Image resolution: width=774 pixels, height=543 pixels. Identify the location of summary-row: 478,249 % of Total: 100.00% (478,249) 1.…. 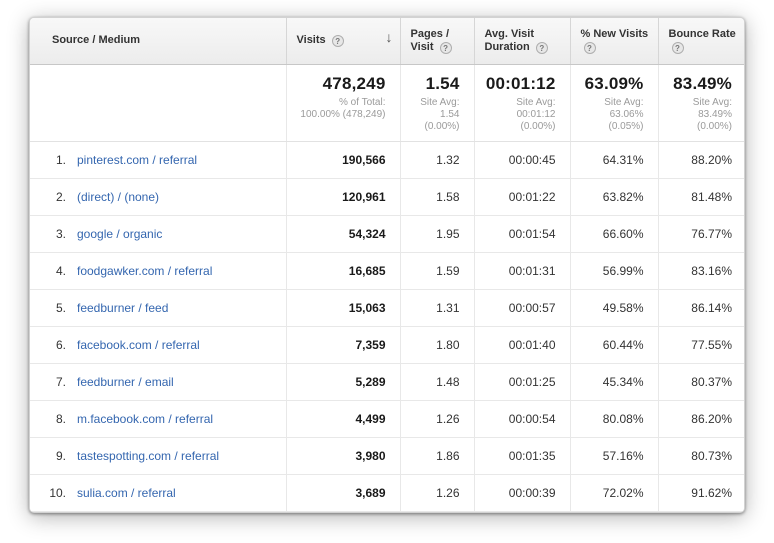
(387, 103).